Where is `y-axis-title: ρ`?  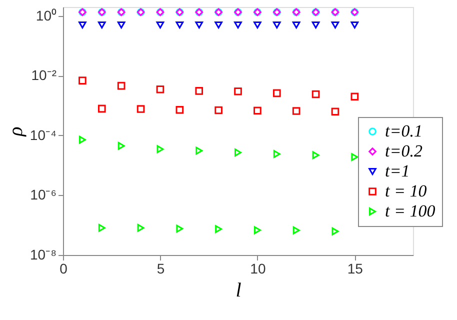
y-axis-title: ρ is located at coordinates (15, 132).